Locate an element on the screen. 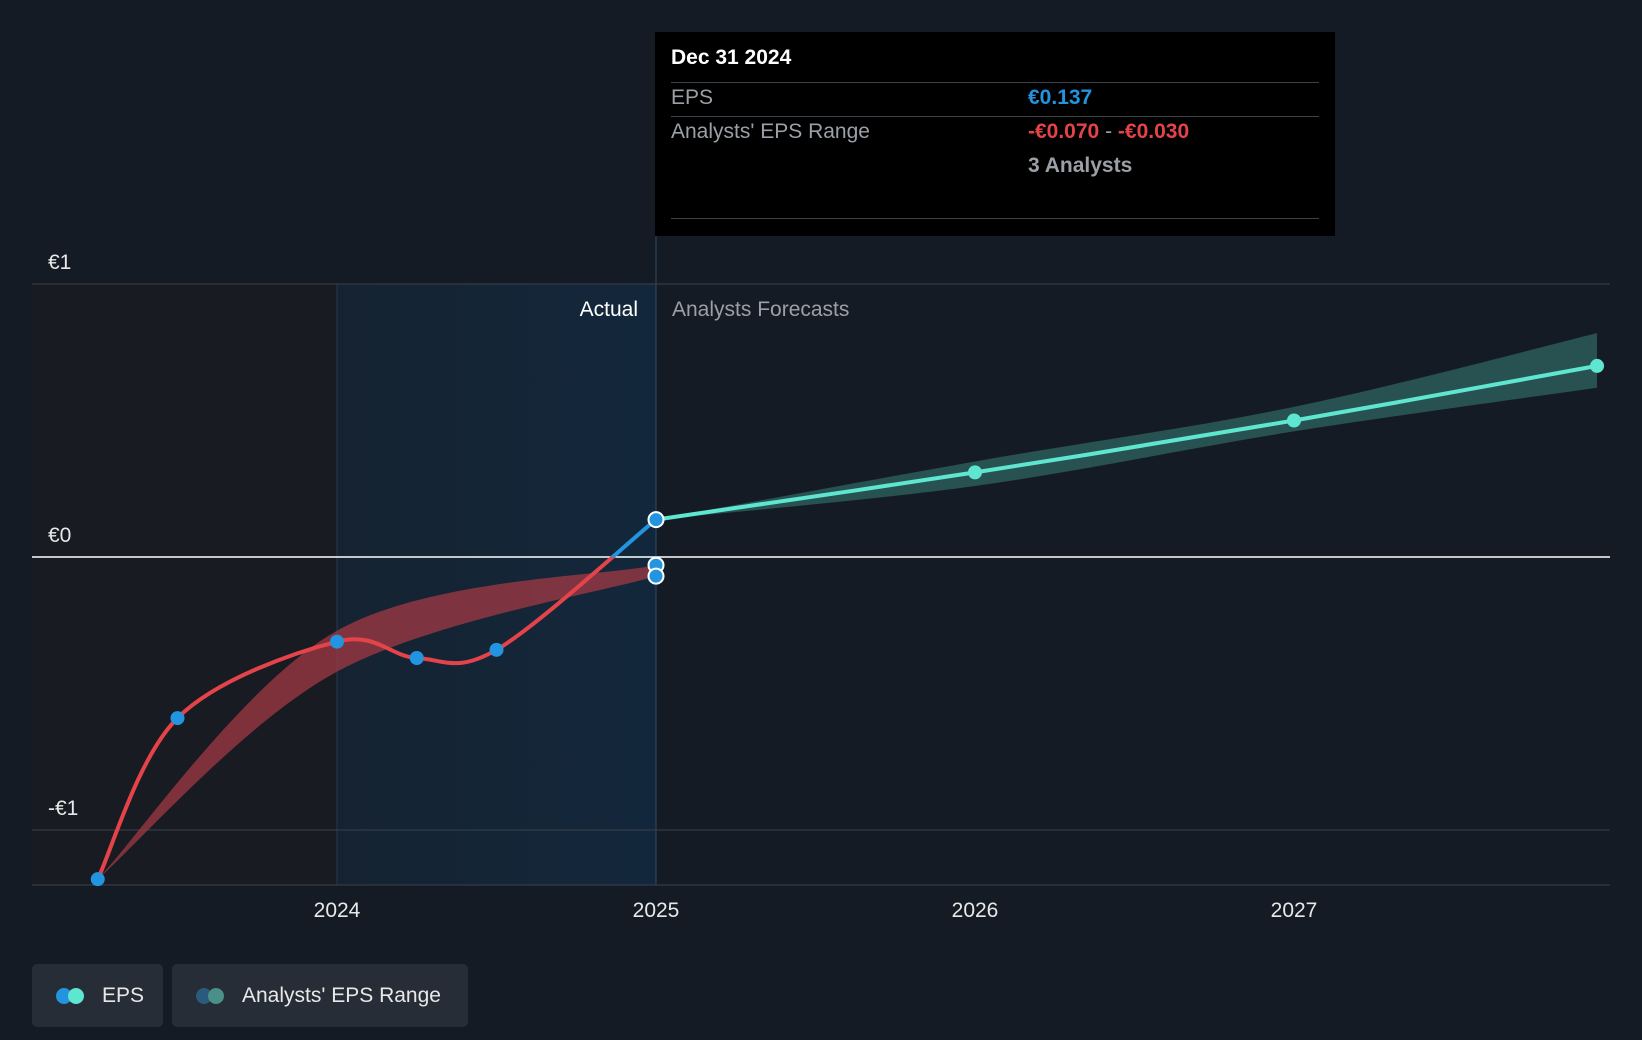 The image size is (1642, 1040). legend-range-button: Analysts' EPS Range is located at coordinates (320, 995).